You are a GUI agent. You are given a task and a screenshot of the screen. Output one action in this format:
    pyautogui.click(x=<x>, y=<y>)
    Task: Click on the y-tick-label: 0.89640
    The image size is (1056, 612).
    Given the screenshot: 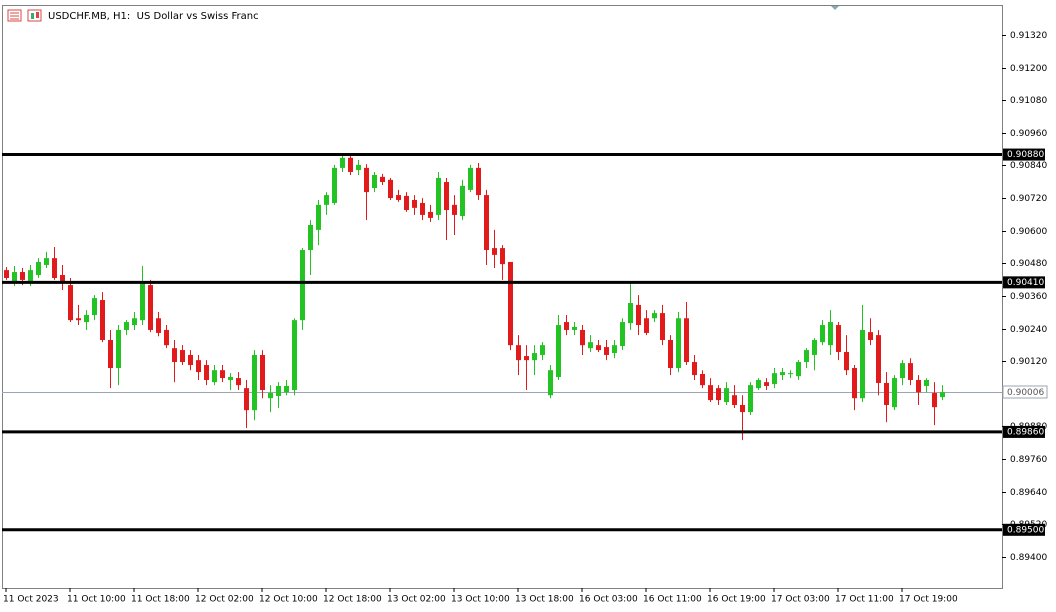 What is the action you would take?
    pyautogui.click(x=1028, y=493)
    